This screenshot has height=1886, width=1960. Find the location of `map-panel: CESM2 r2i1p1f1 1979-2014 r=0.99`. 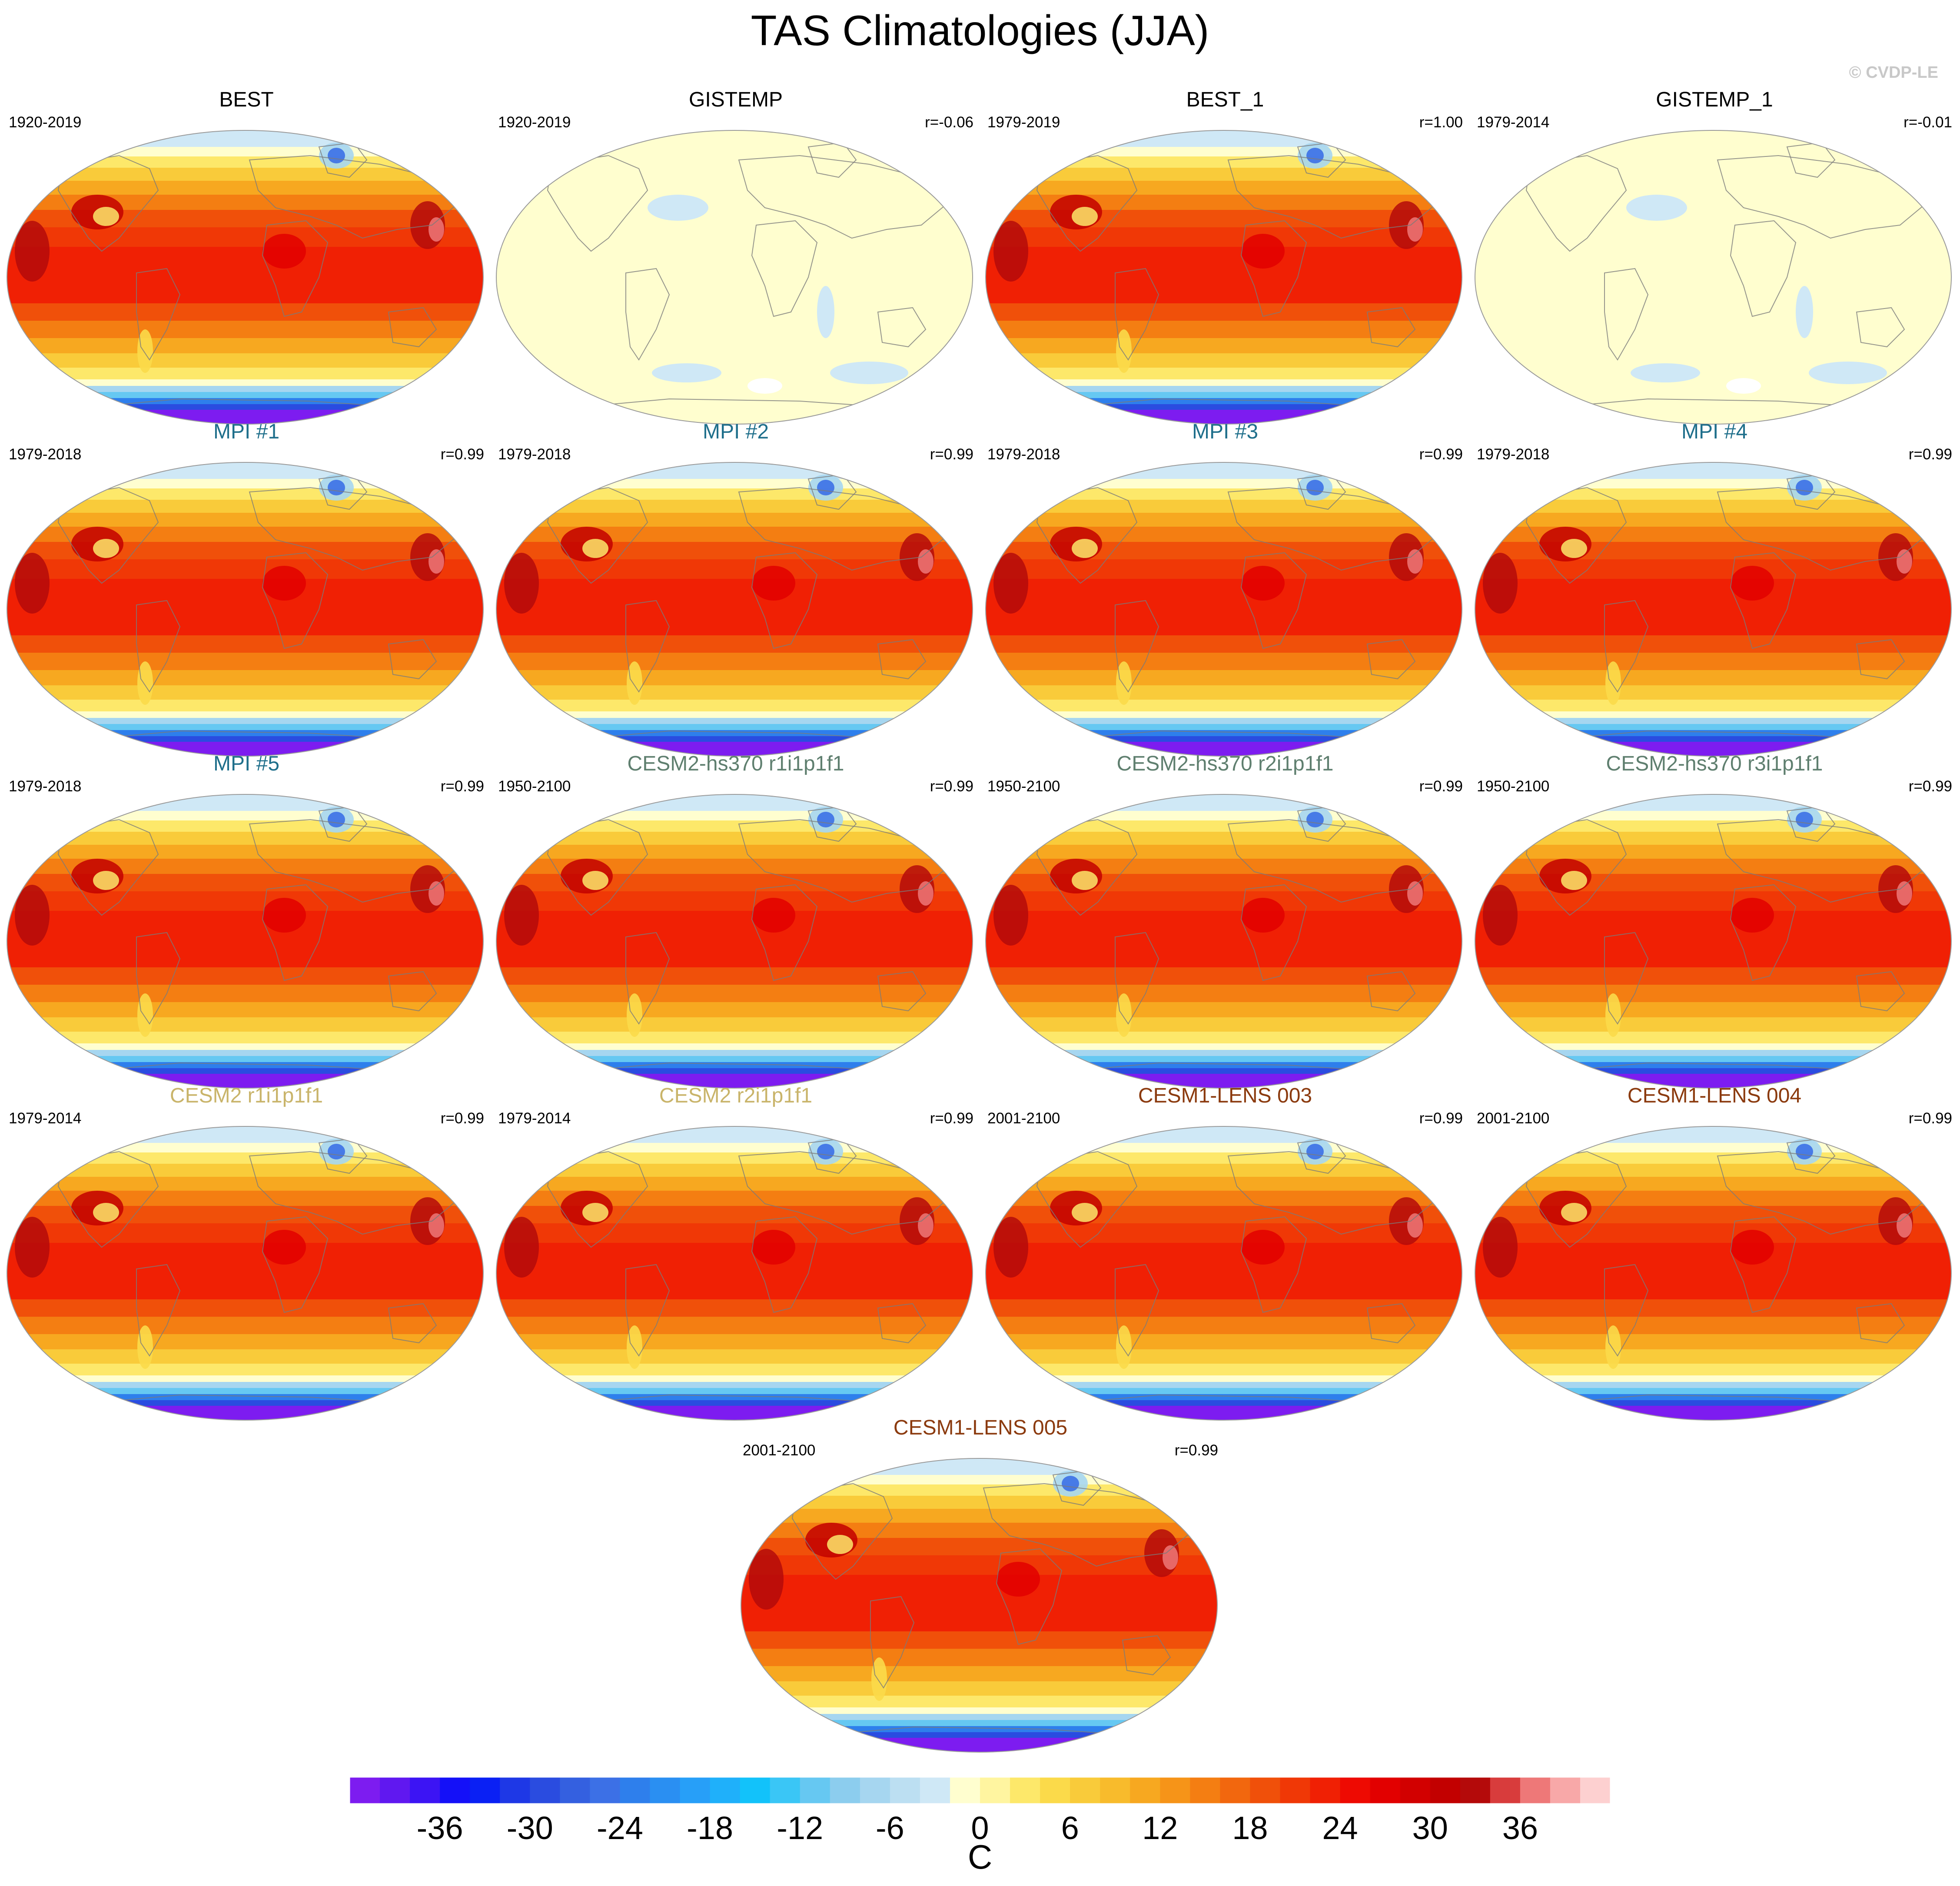

map-panel: CESM2 r2i1p1f1 1979-2014 r=0.99 is located at coordinates (735, 1252).